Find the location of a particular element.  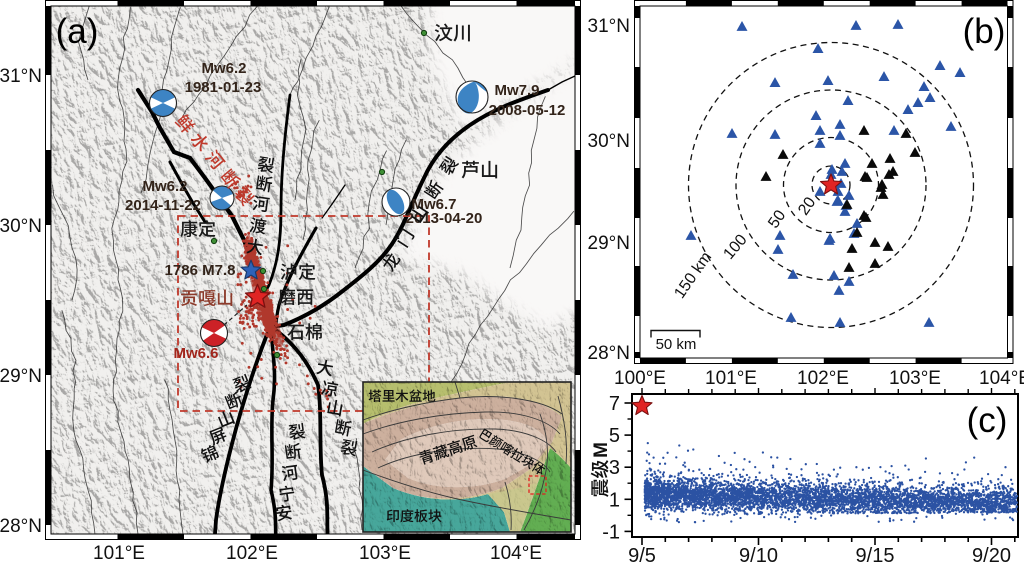

svg-text: 9/10 is located at coordinates (758, 555).